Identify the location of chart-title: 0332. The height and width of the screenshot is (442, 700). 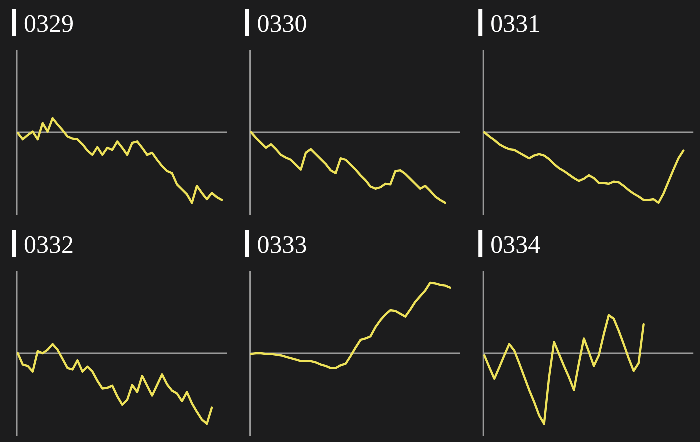
(49, 245).